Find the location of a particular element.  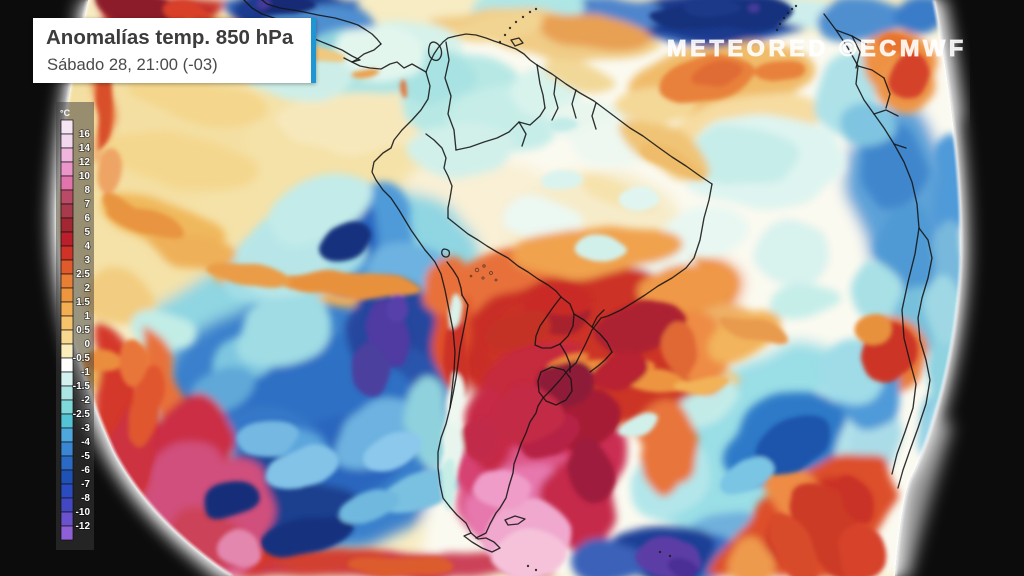

svg-text: 8 is located at coordinates (87, 190).